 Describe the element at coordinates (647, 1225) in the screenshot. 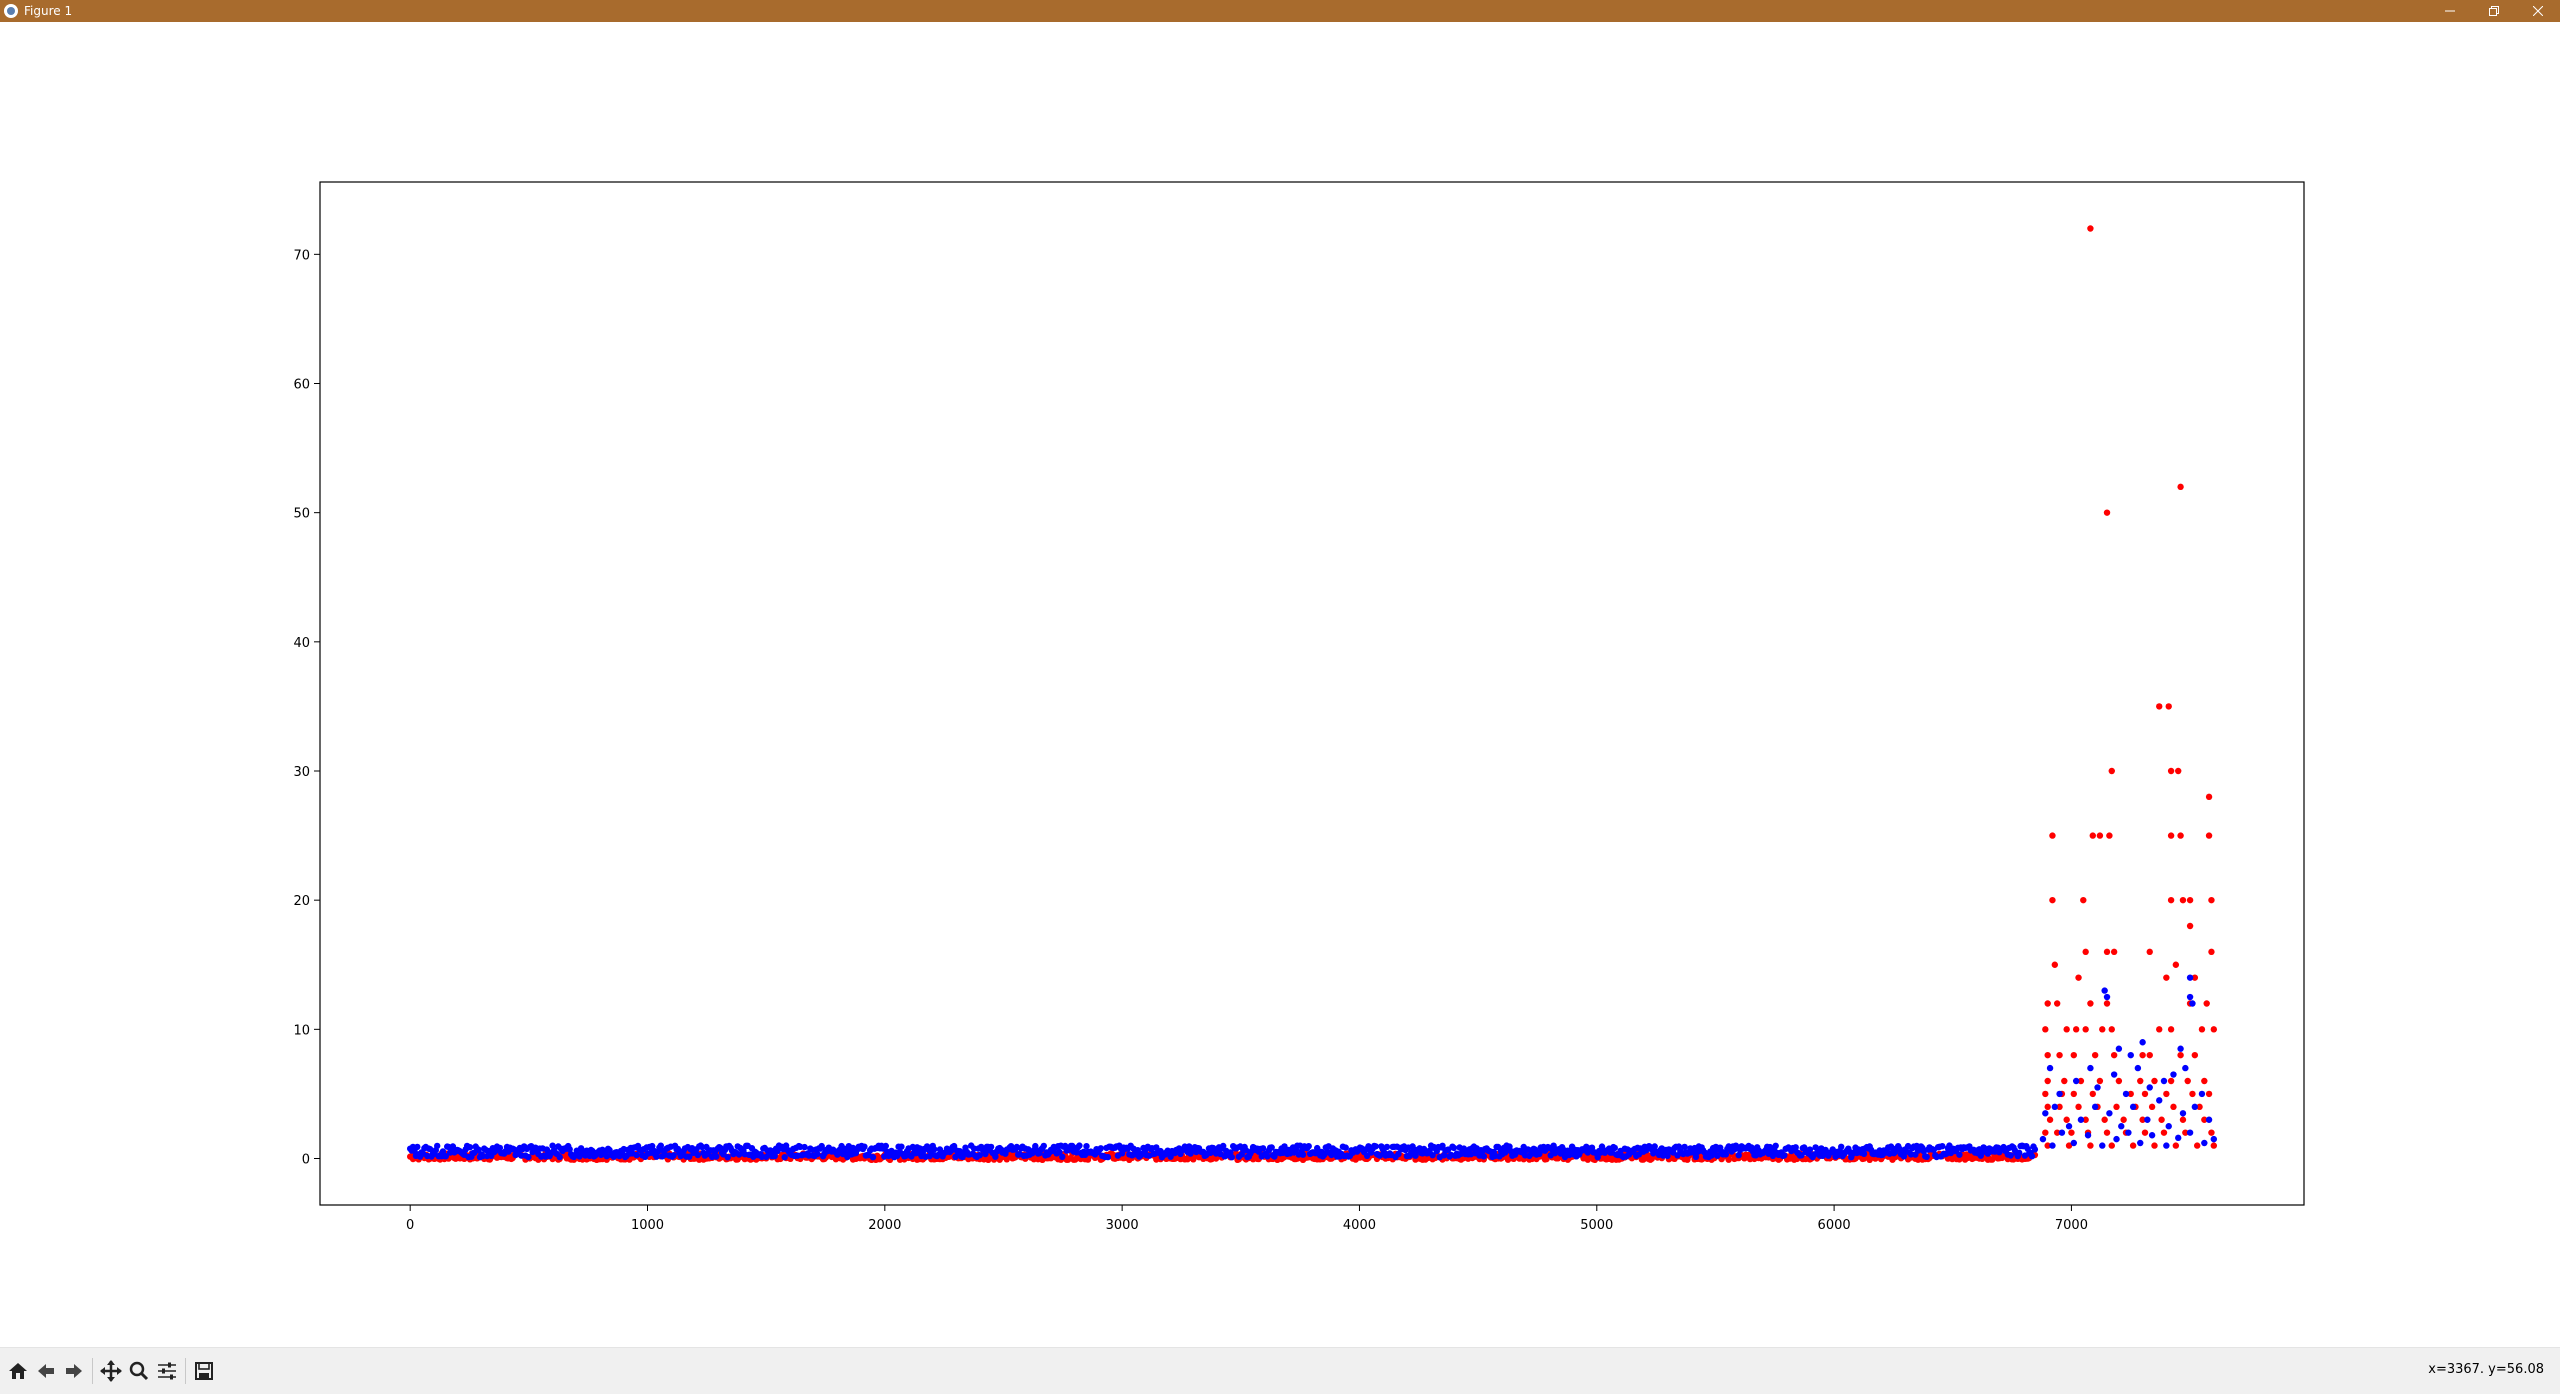

I see `x-tick-label: 1000` at that location.